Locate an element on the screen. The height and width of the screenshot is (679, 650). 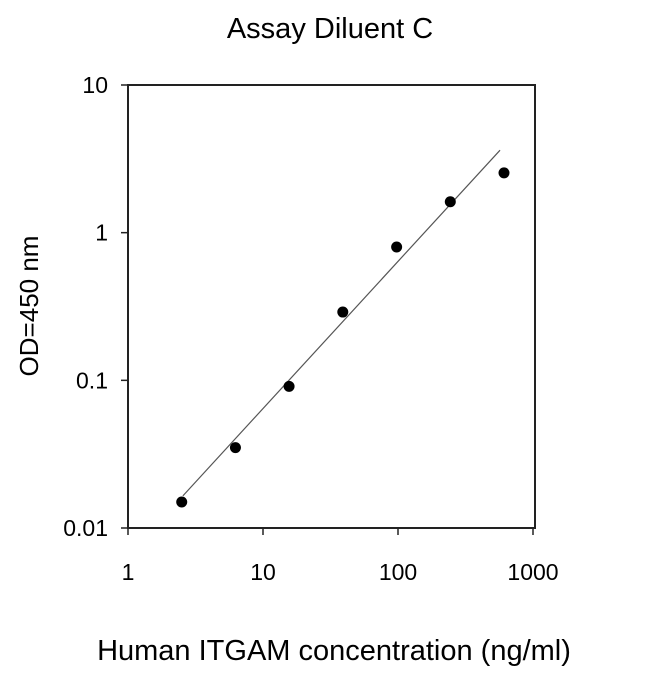
x-tick-label: 10 is located at coordinates (263, 572).